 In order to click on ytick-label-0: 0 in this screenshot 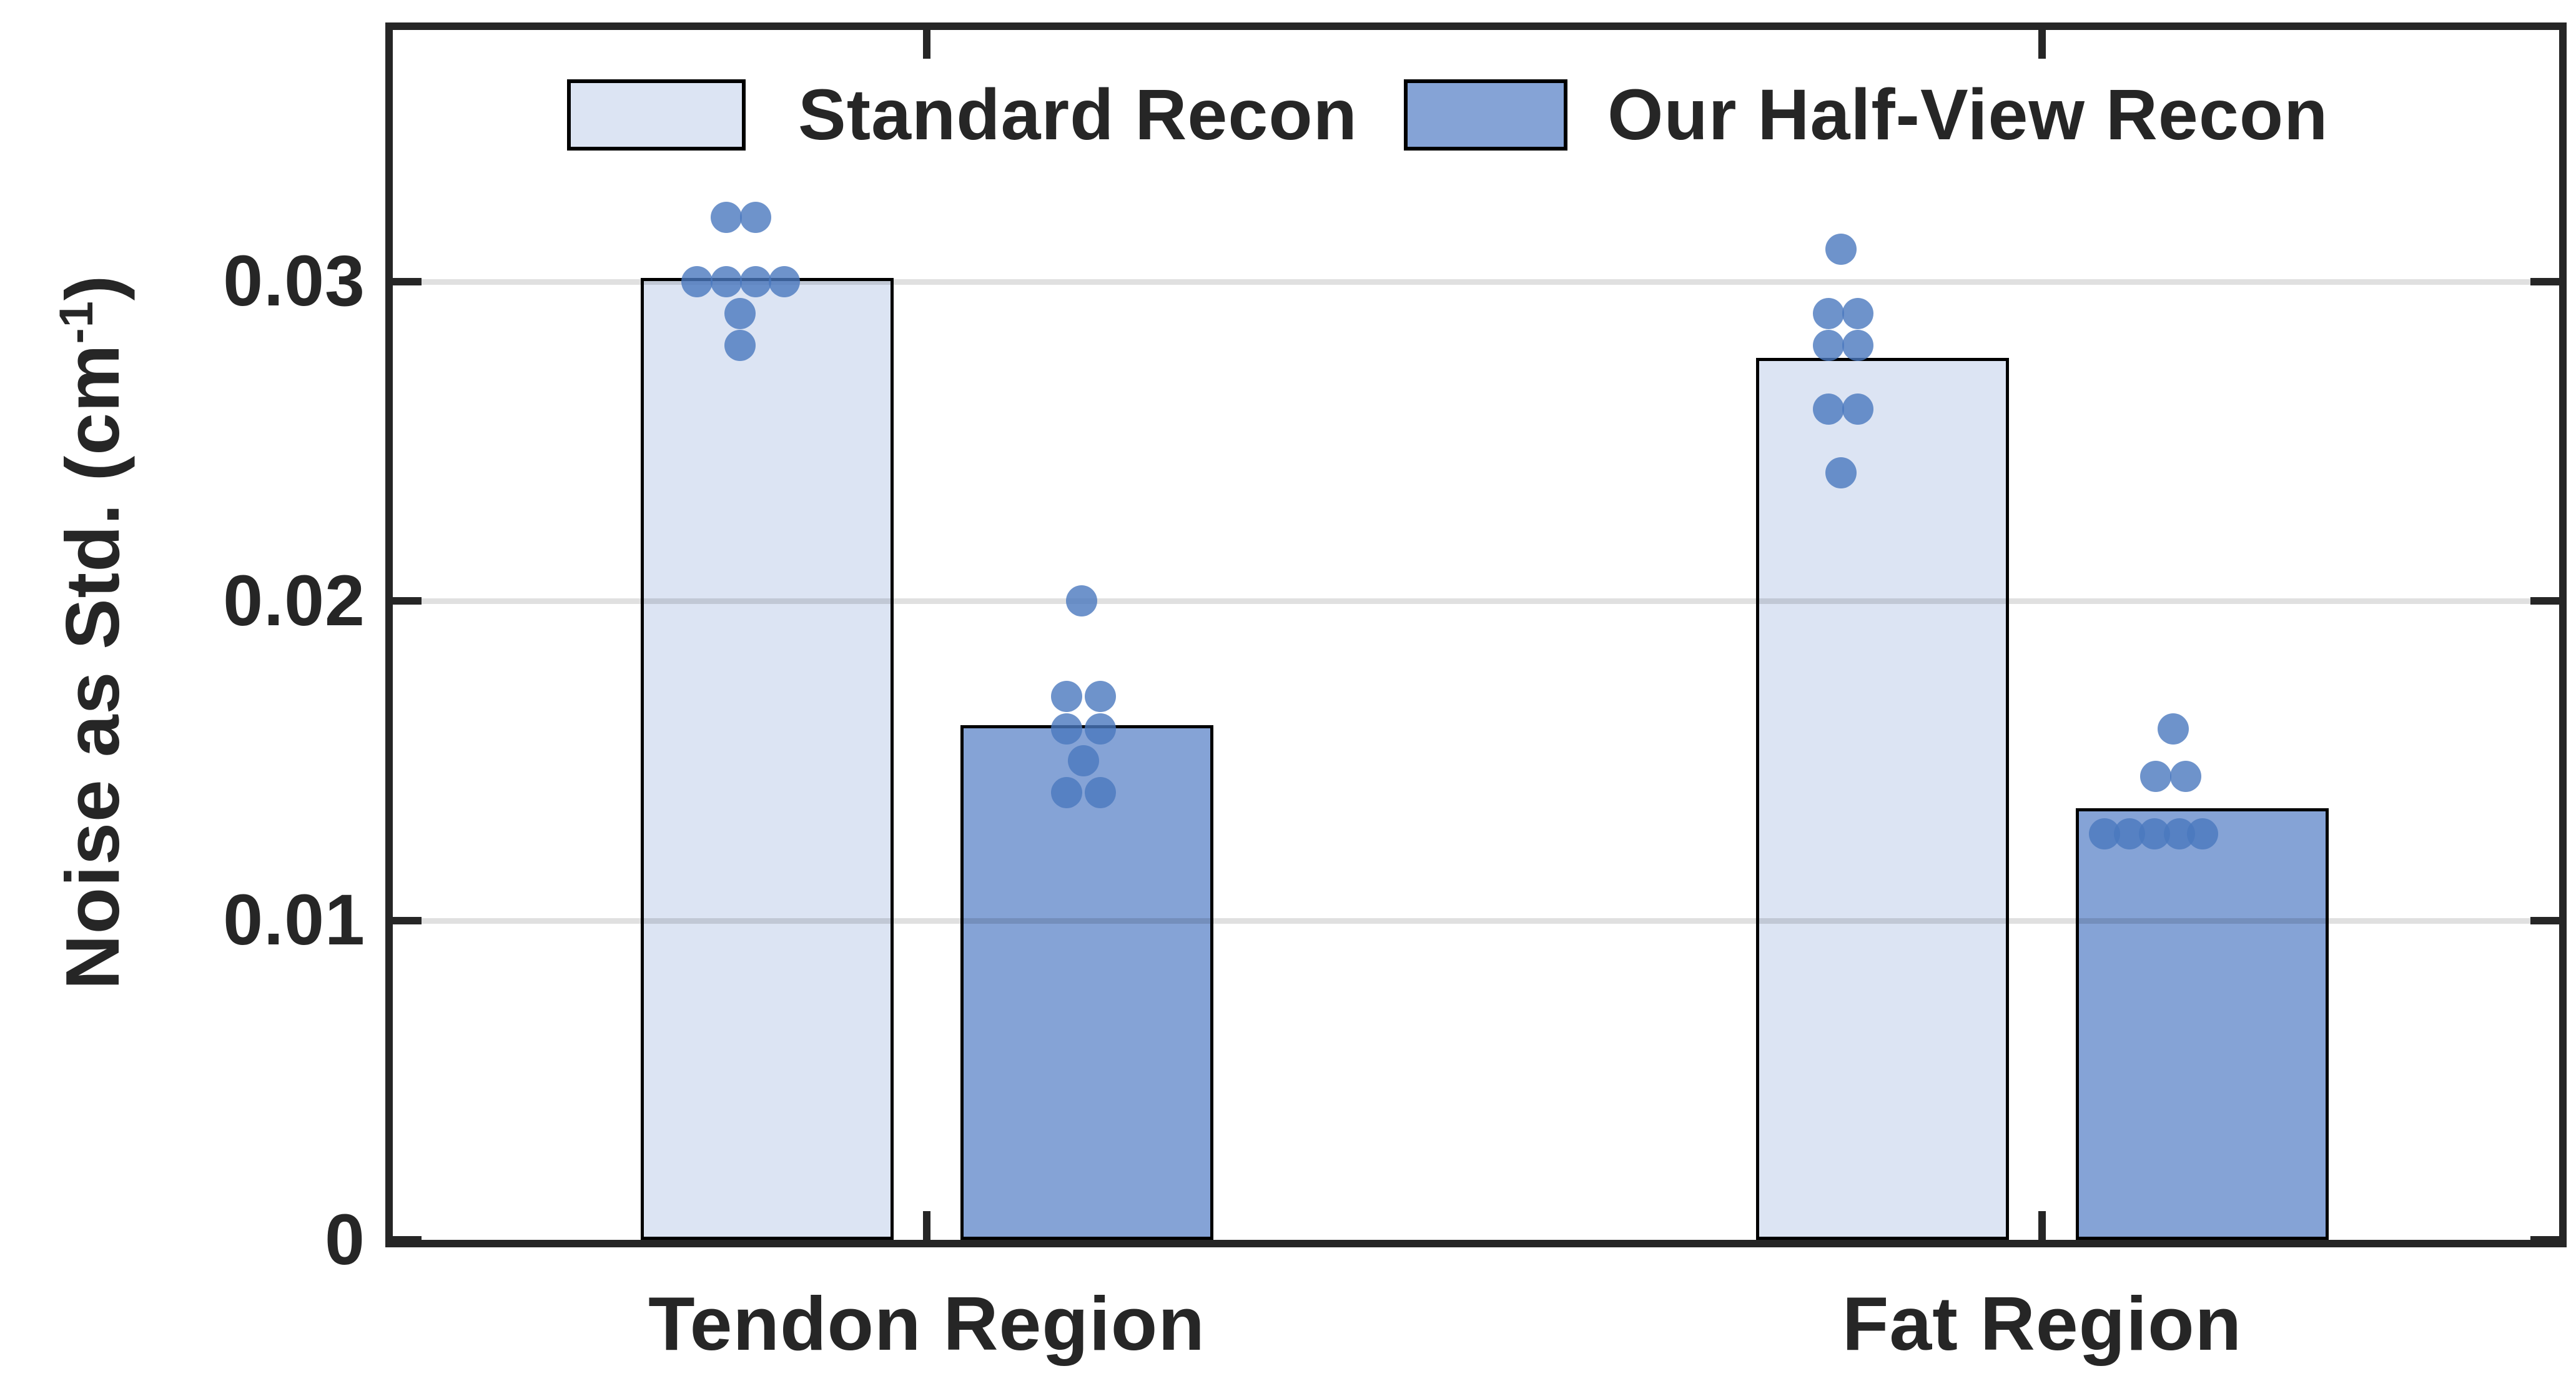, I will do `click(345, 1240)`.